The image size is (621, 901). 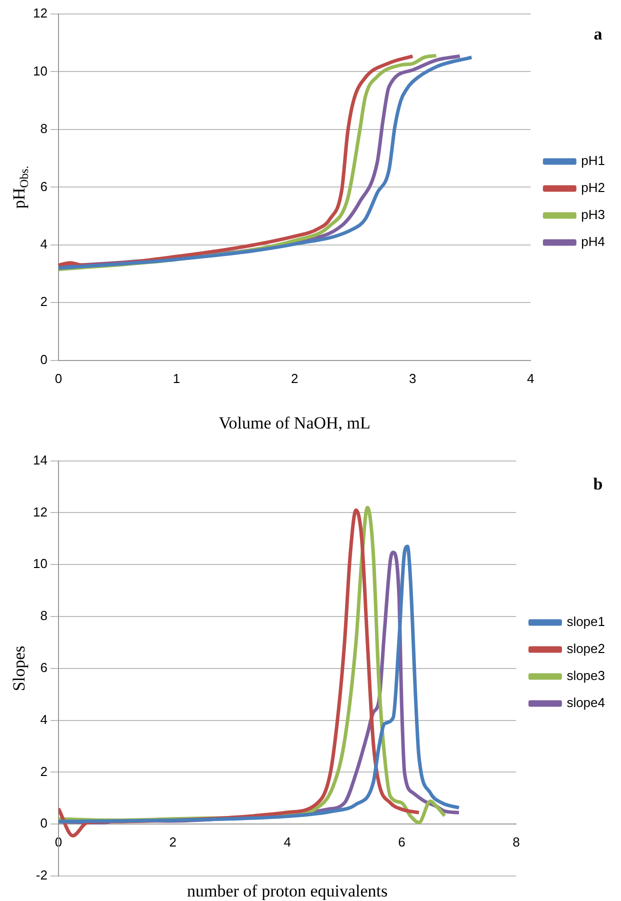 I want to click on legend-label: slope2, so click(x=586, y=648).